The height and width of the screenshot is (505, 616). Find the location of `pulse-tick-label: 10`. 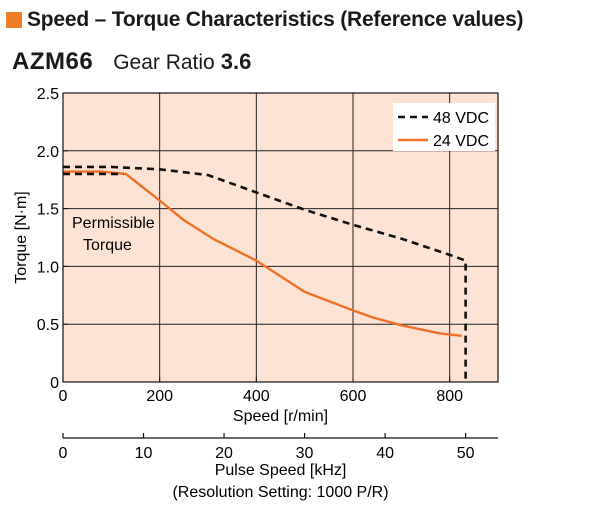

pulse-tick-label: 10 is located at coordinates (144, 453).